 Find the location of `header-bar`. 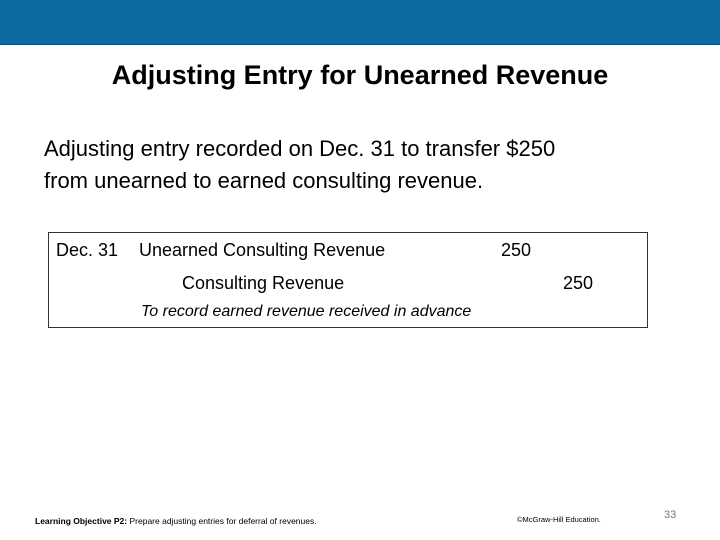

header-bar is located at coordinates (360, 22).